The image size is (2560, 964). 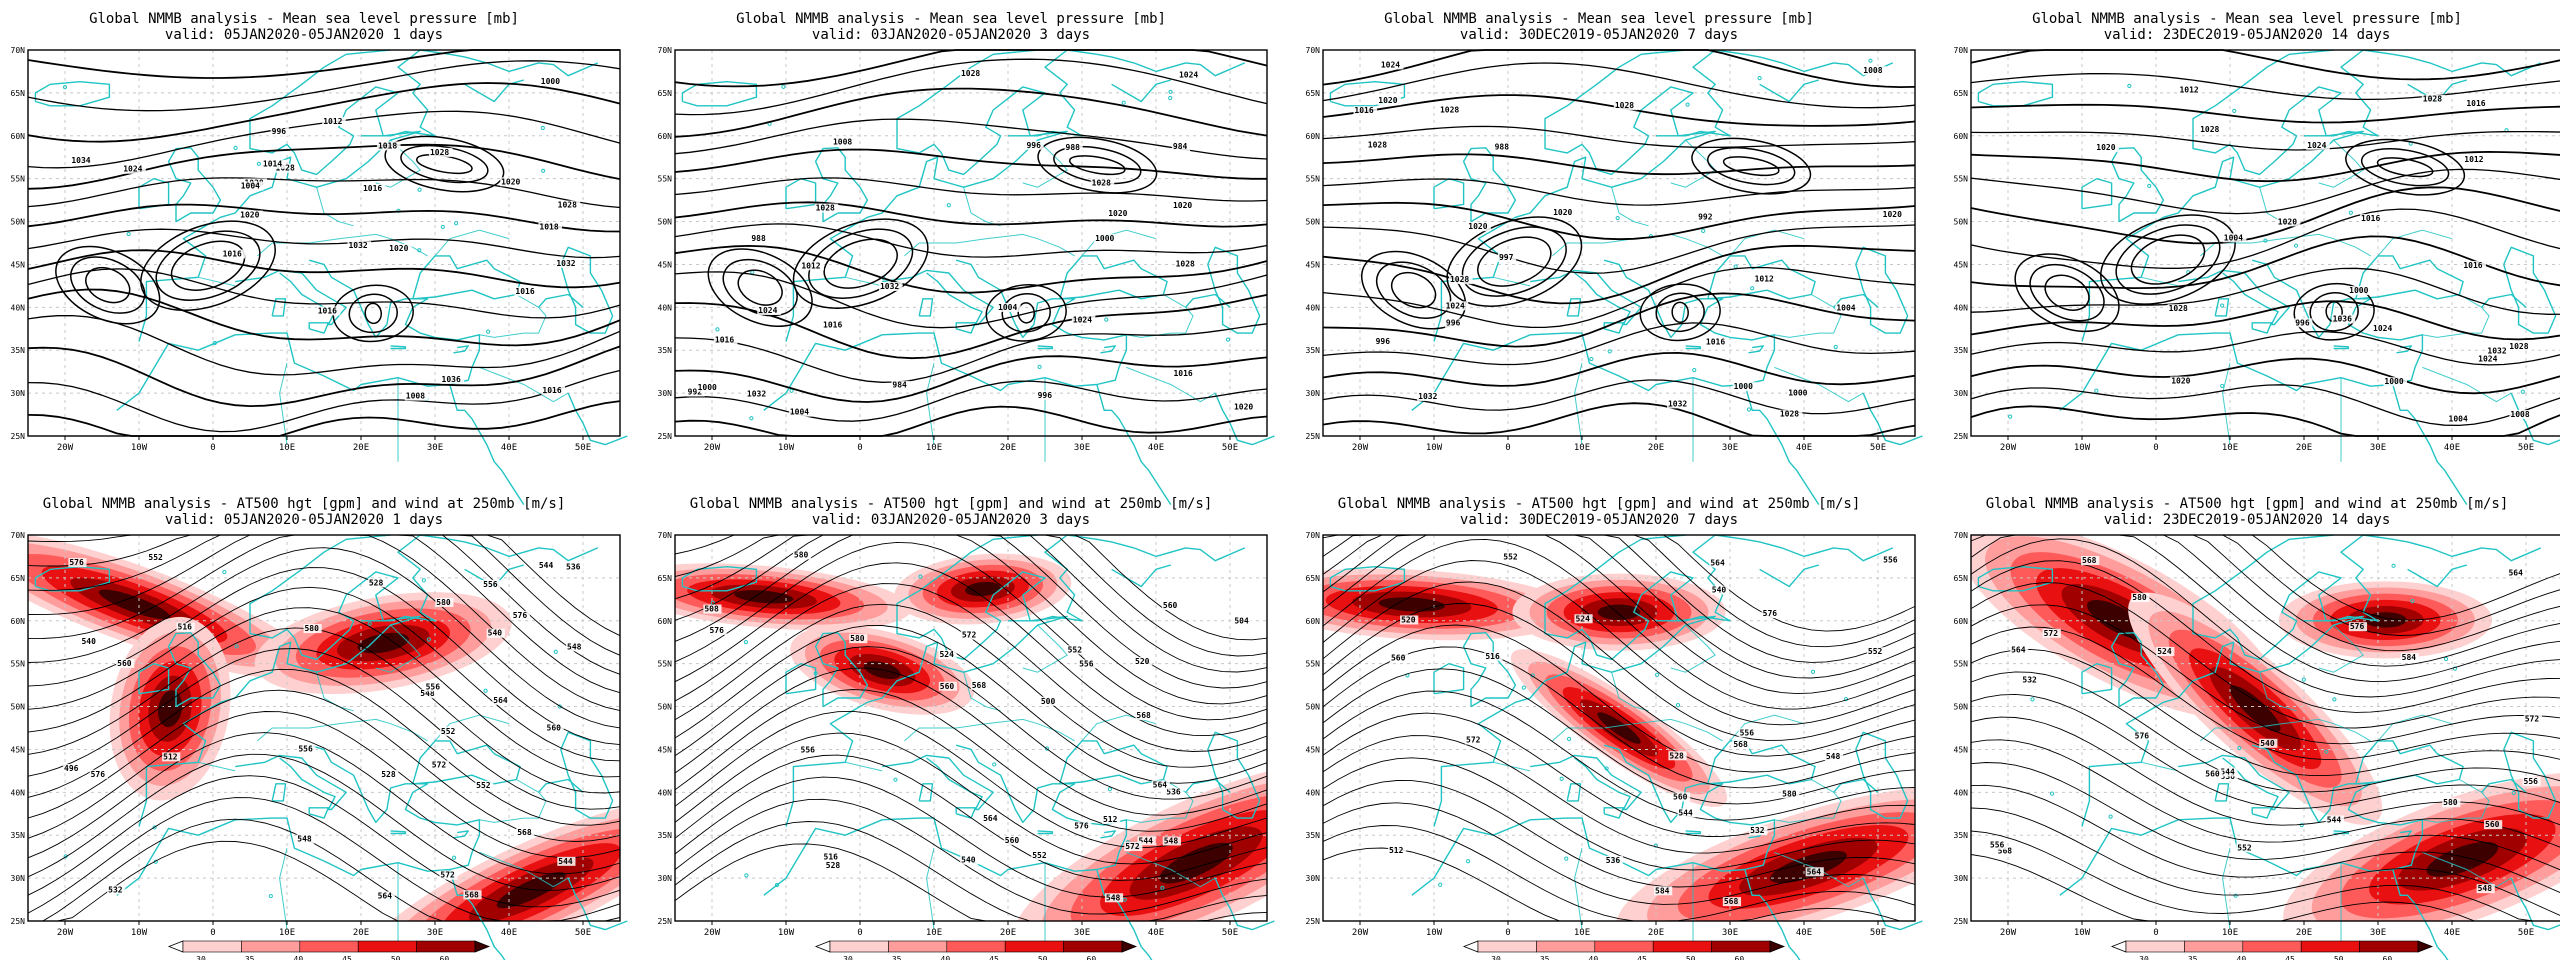 What do you see at coordinates (361, 448) in the screenshot?
I see `x-tick-label: 20E` at bounding box center [361, 448].